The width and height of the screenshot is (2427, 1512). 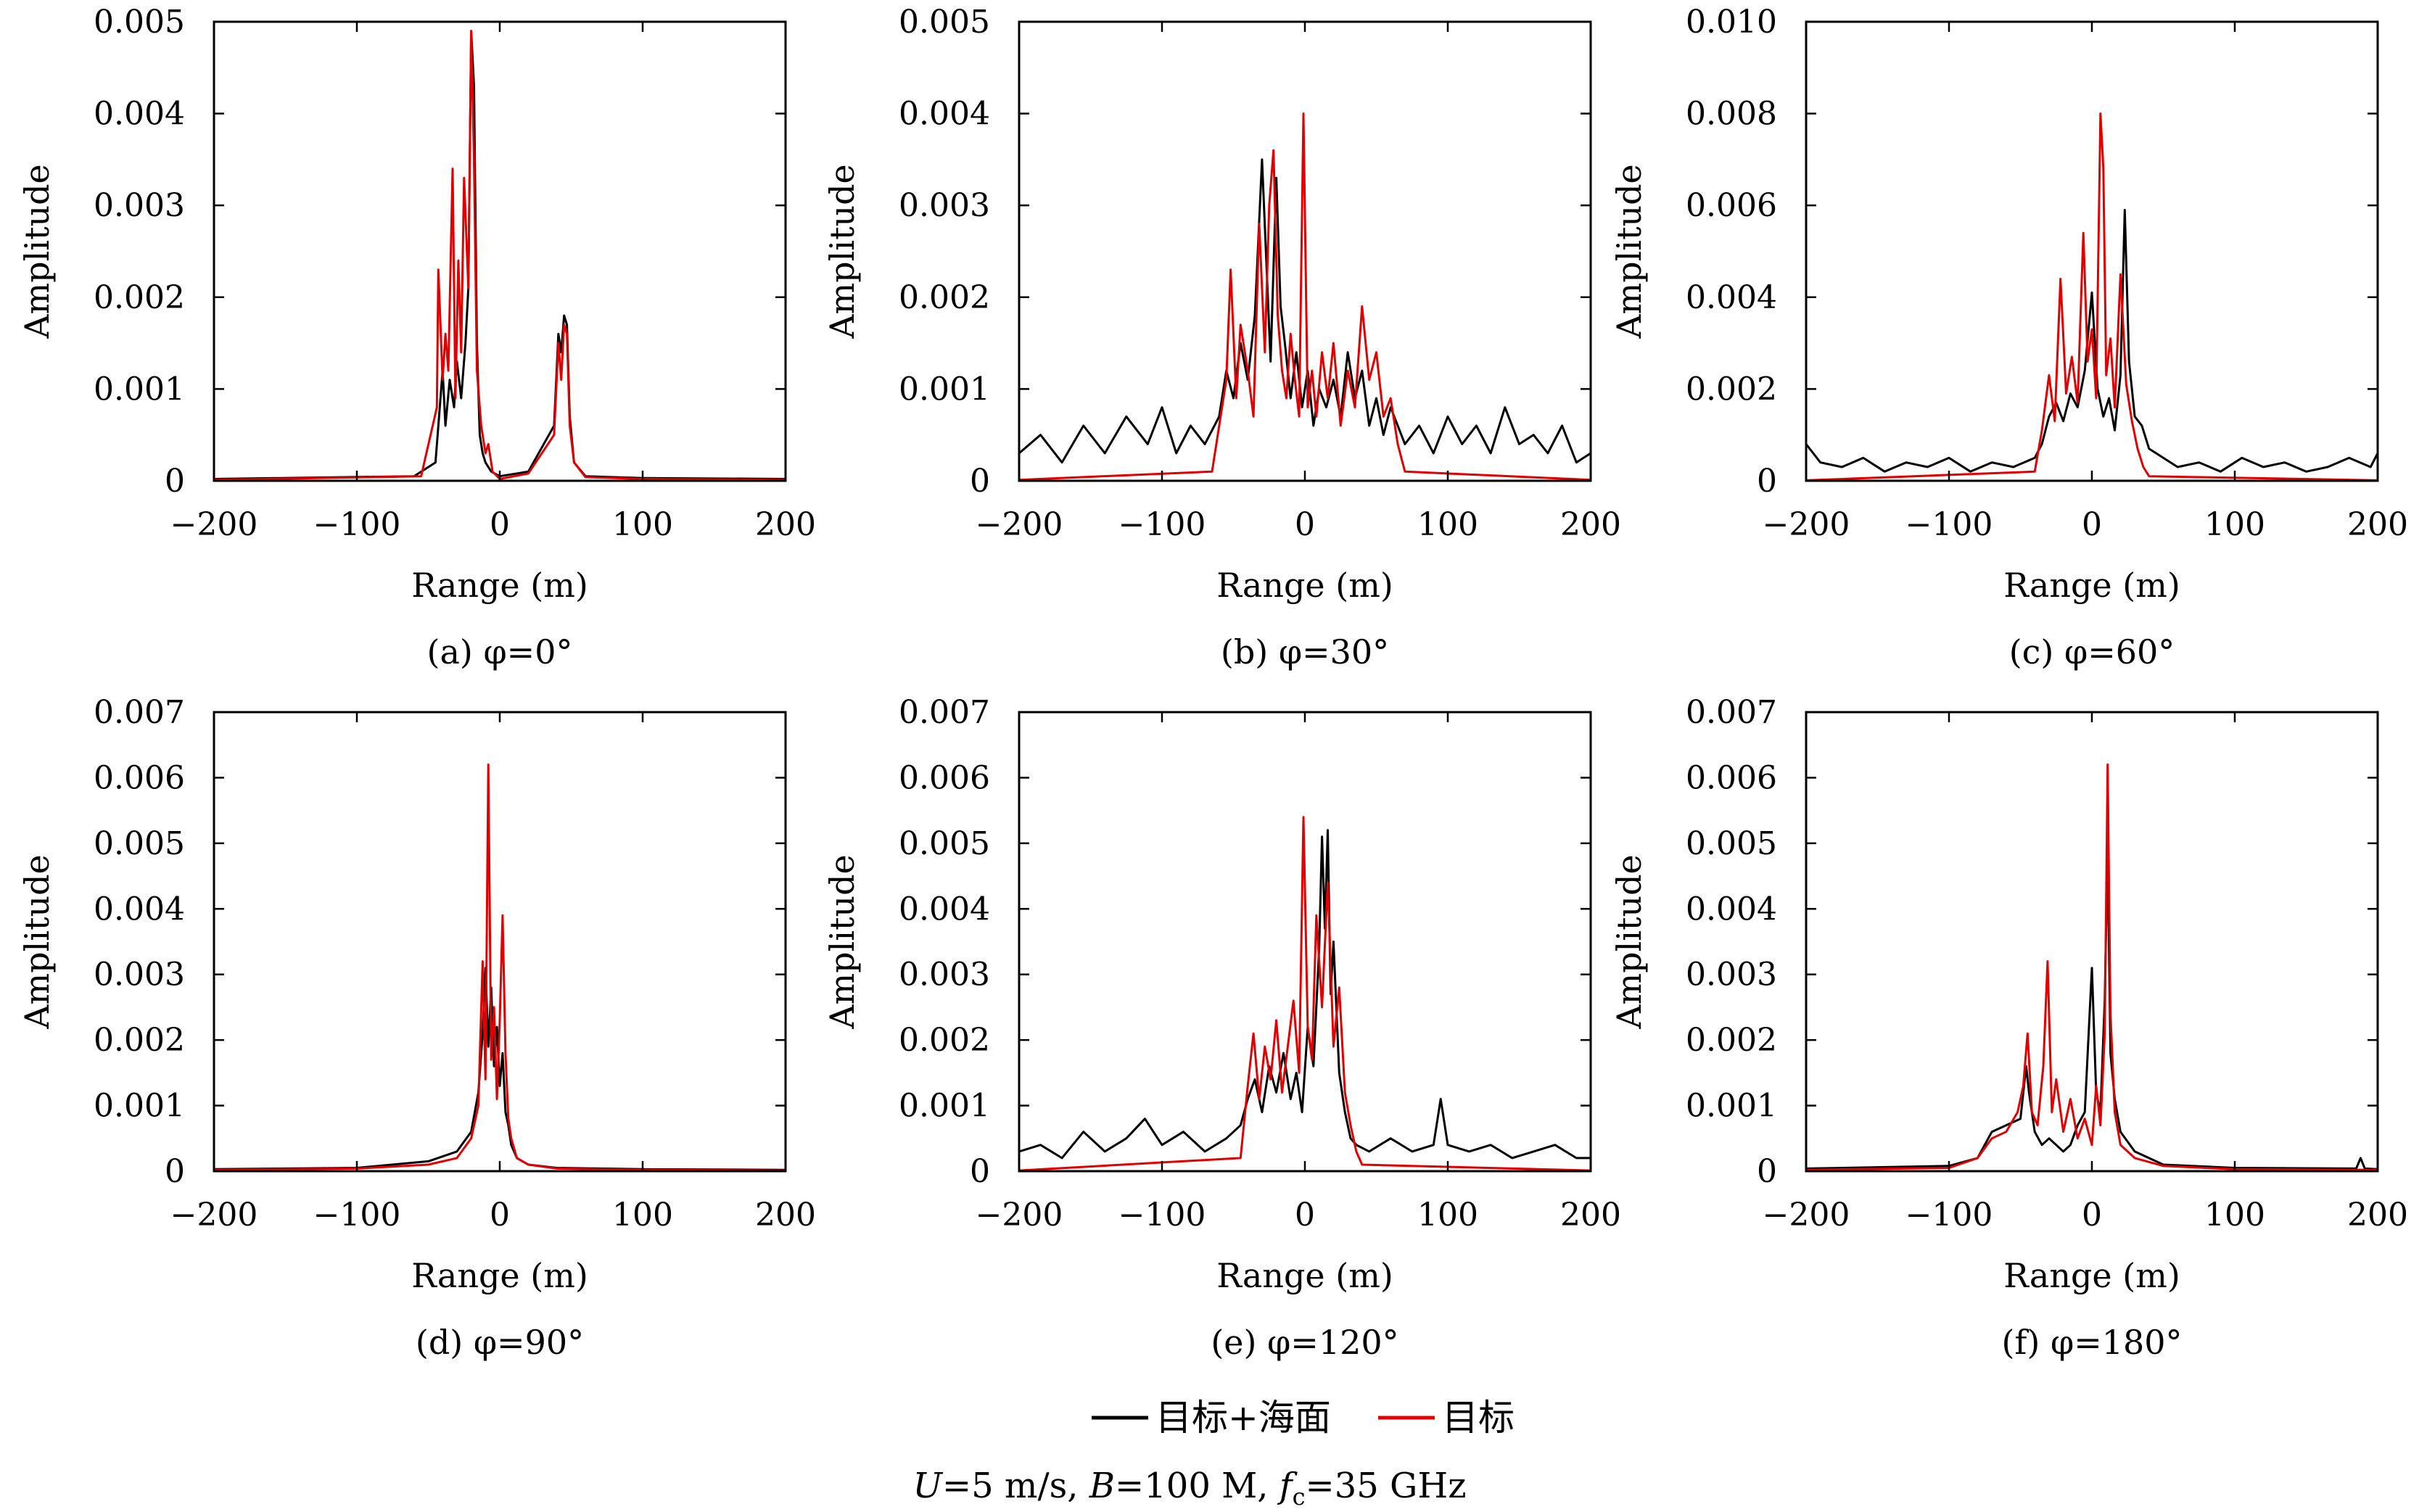 What do you see at coordinates (500, 1342) in the screenshot?
I see `panel-caption: (d) φ=90°` at bounding box center [500, 1342].